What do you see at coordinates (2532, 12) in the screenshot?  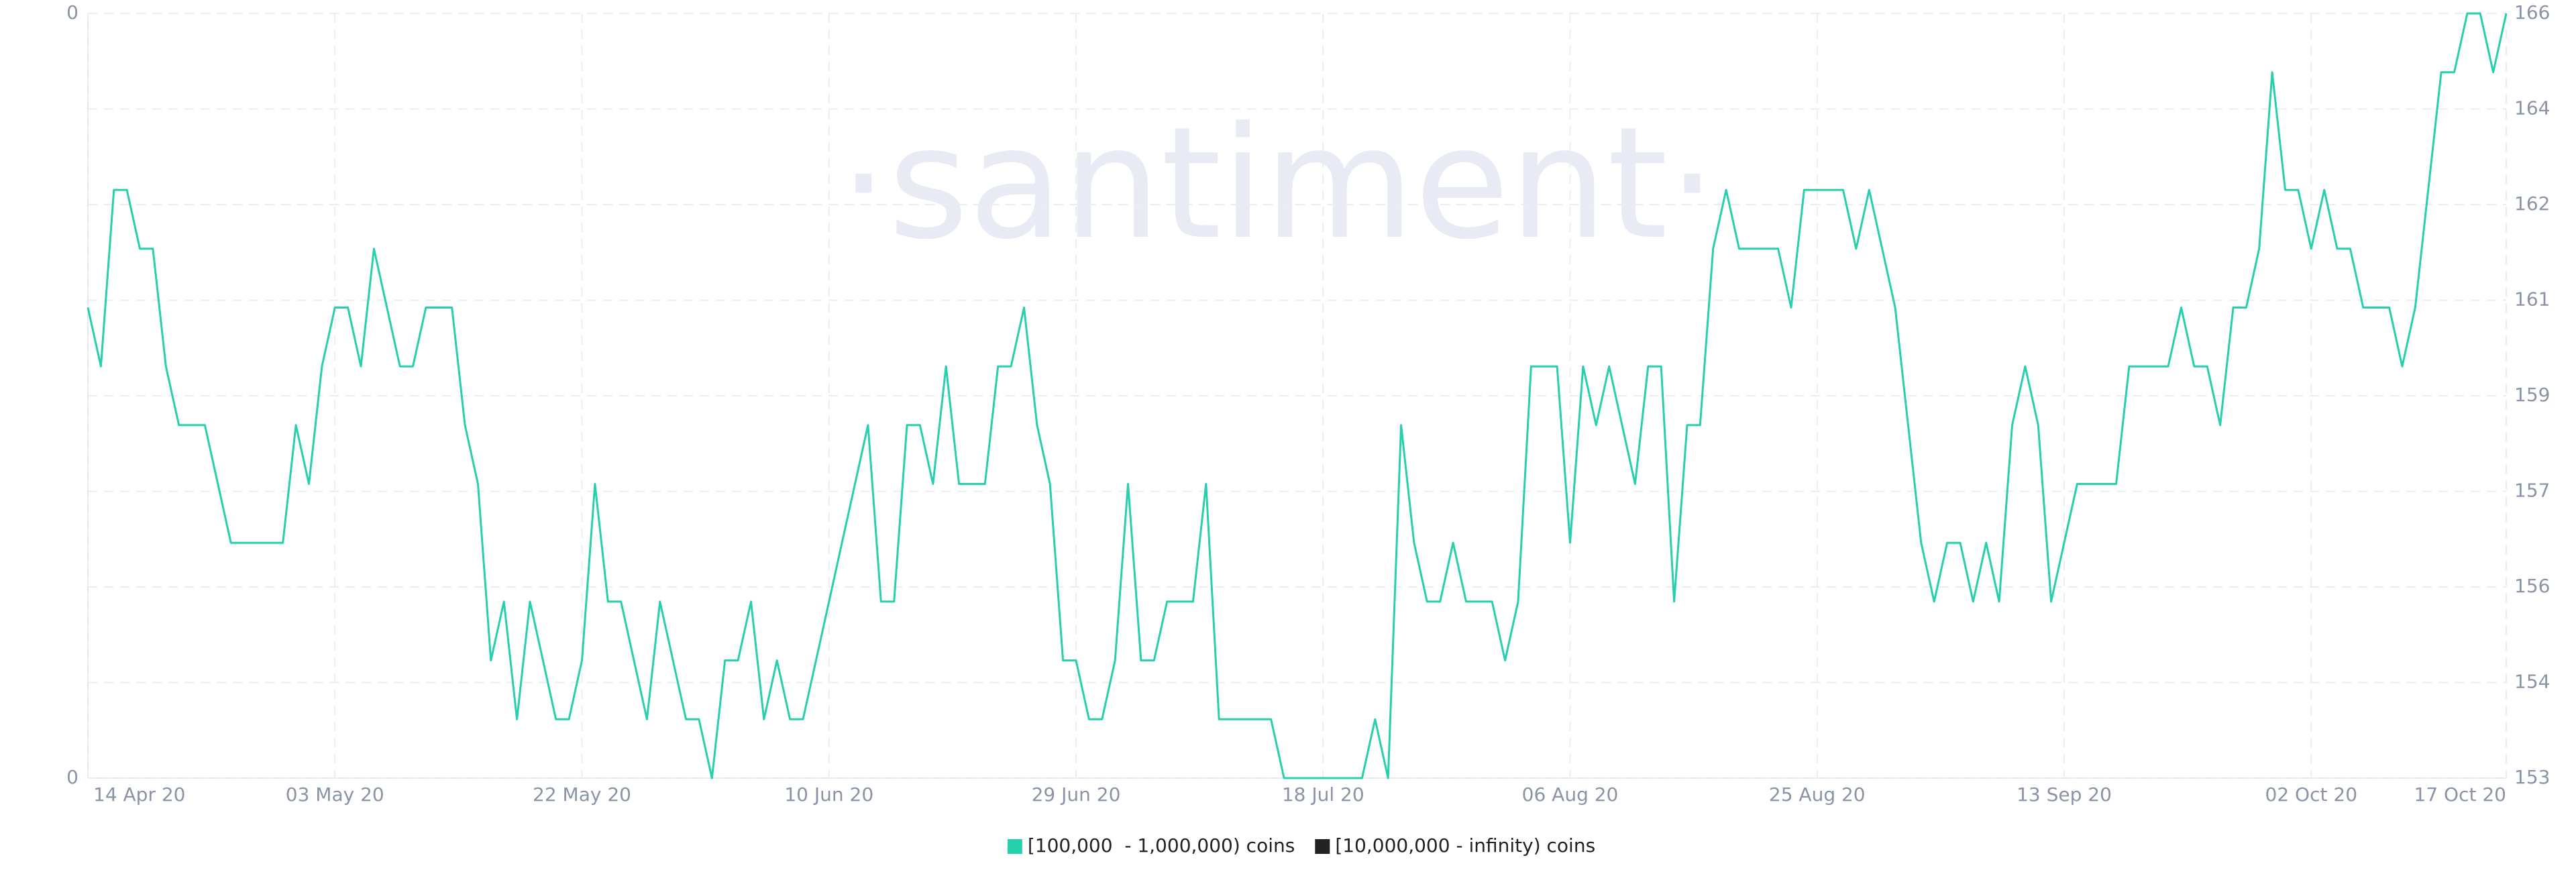 I see `y2-tick-label: 166` at bounding box center [2532, 12].